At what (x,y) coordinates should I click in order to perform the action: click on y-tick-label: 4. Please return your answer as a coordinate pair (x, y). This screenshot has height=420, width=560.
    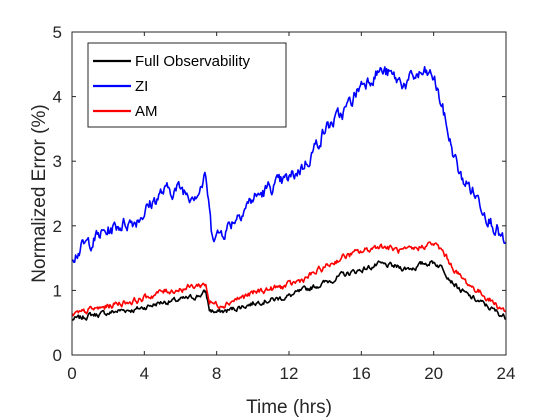
    Looking at the image, I should click on (57, 97).